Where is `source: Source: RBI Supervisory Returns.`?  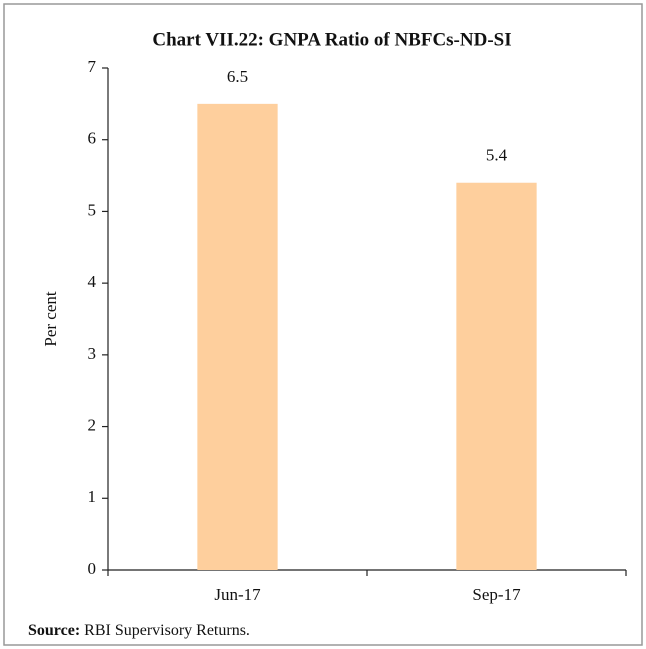 source: Source: RBI Supervisory Returns. is located at coordinates (139, 630).